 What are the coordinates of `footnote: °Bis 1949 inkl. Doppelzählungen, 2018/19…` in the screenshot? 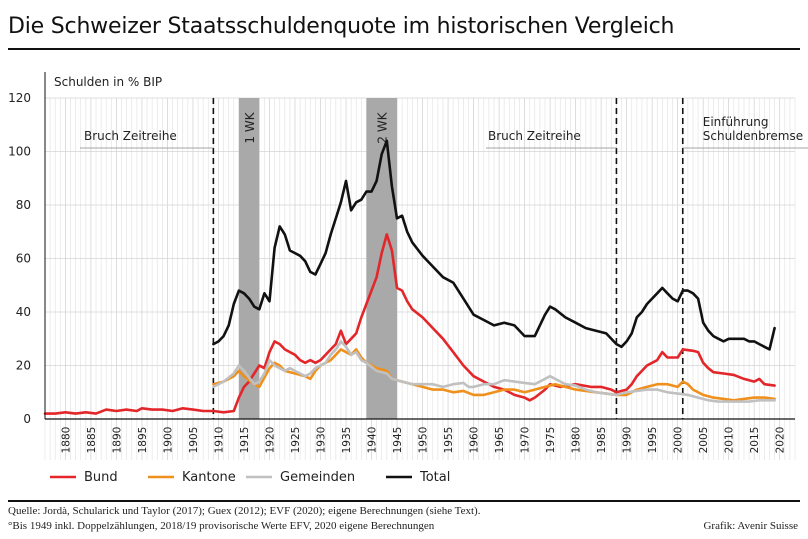 It's located at (221, 526).